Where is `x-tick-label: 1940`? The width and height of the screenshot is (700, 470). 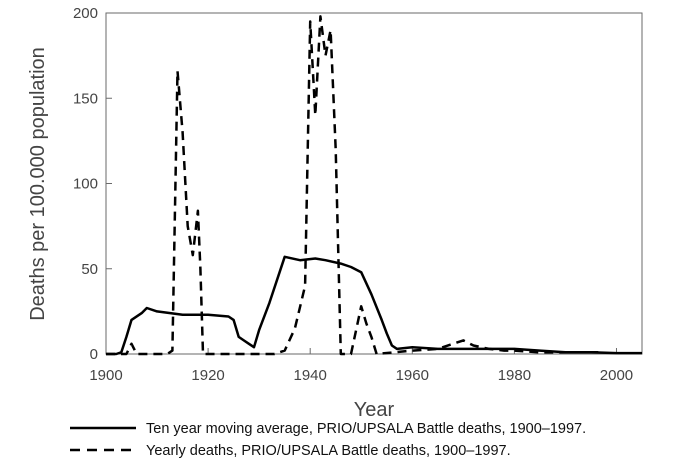
x-tick-label: 1940 is located at coordinates (310, 375).